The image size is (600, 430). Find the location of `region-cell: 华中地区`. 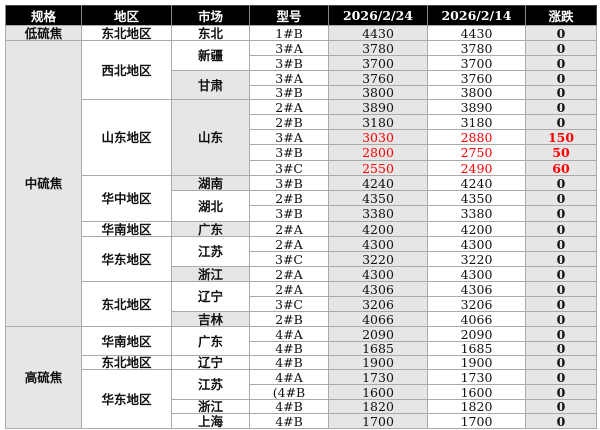

region-cell: 华中地区 is located at coordinates (126, 198).